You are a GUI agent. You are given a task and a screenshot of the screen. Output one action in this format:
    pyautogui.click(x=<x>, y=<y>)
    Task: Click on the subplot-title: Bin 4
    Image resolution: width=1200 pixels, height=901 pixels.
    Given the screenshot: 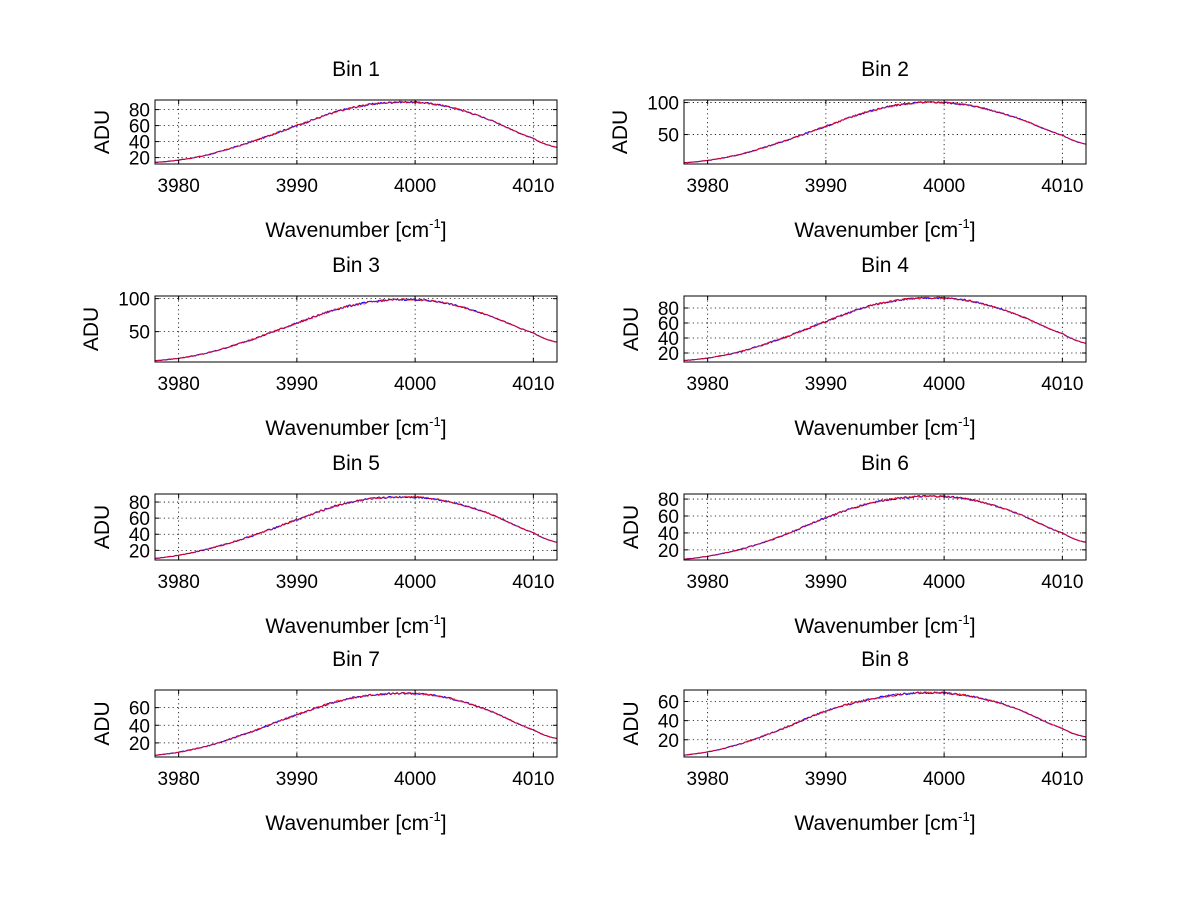 What is the action you would take?
    pyautogui.click(x=885, y=265)
    